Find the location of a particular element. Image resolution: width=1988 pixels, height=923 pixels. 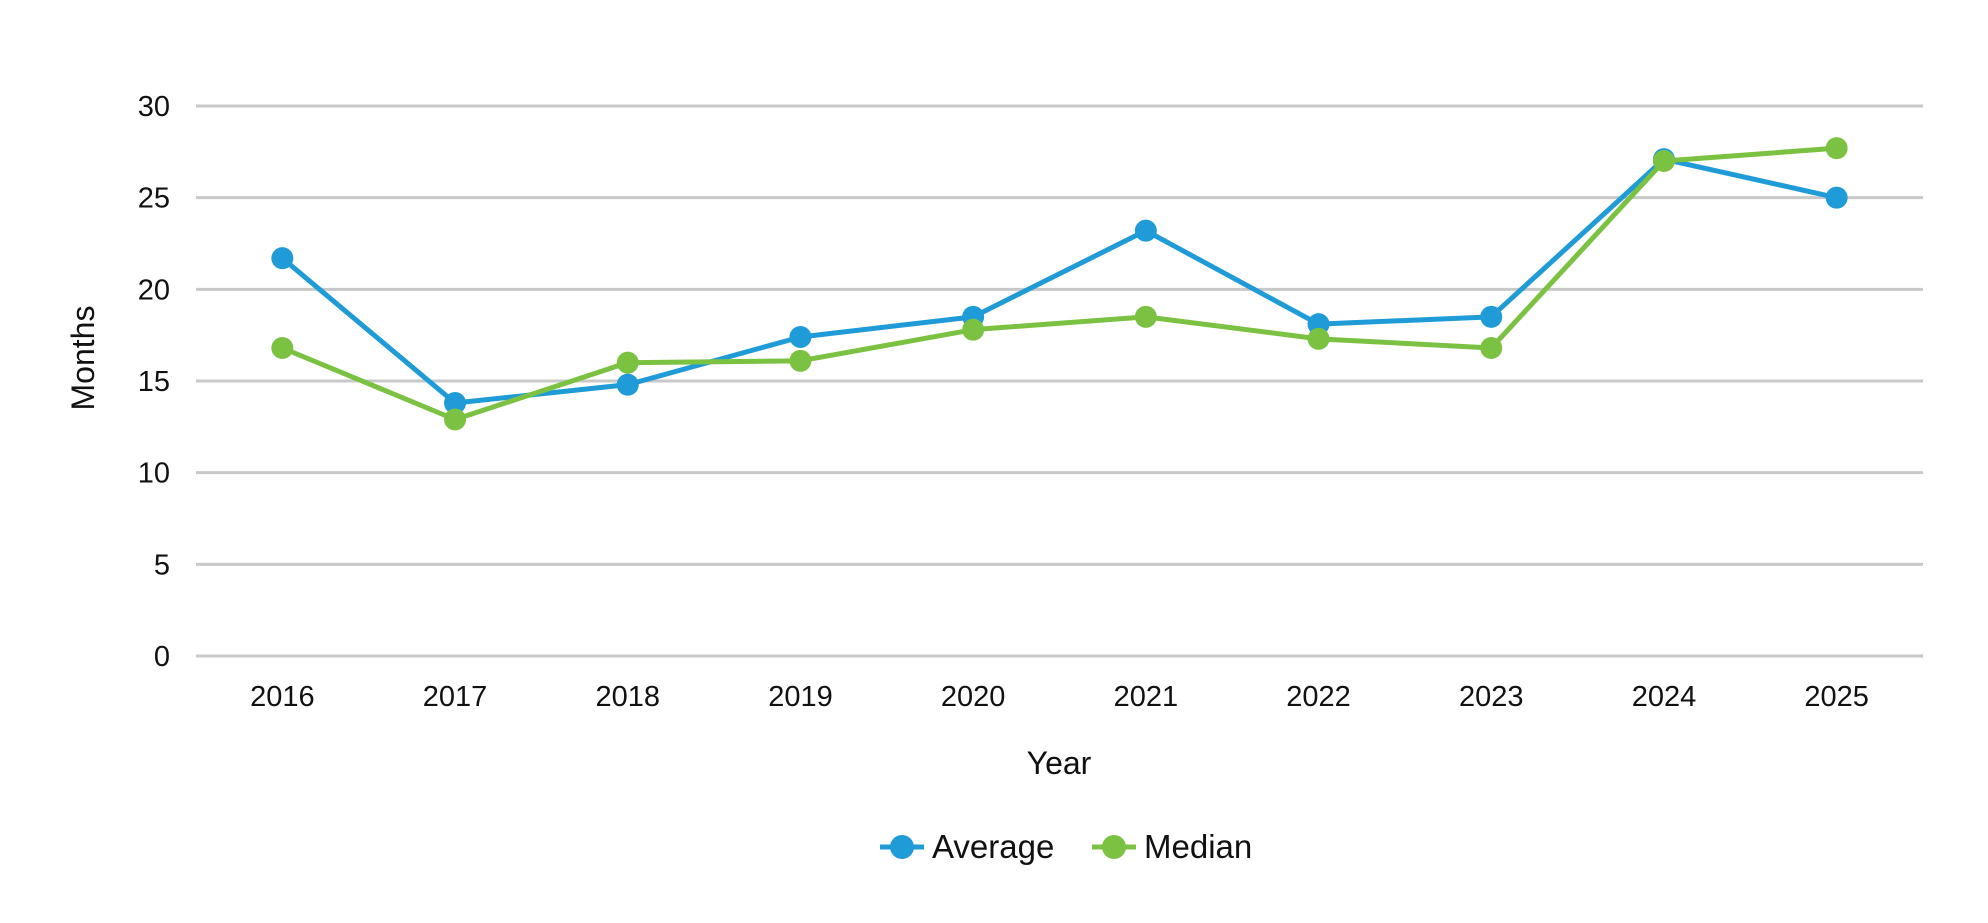

x-tick-labels: 2016 2017 2018 2019 2020 2021 2022 2023 2024 2025 is located at coordinates (1059, 697).